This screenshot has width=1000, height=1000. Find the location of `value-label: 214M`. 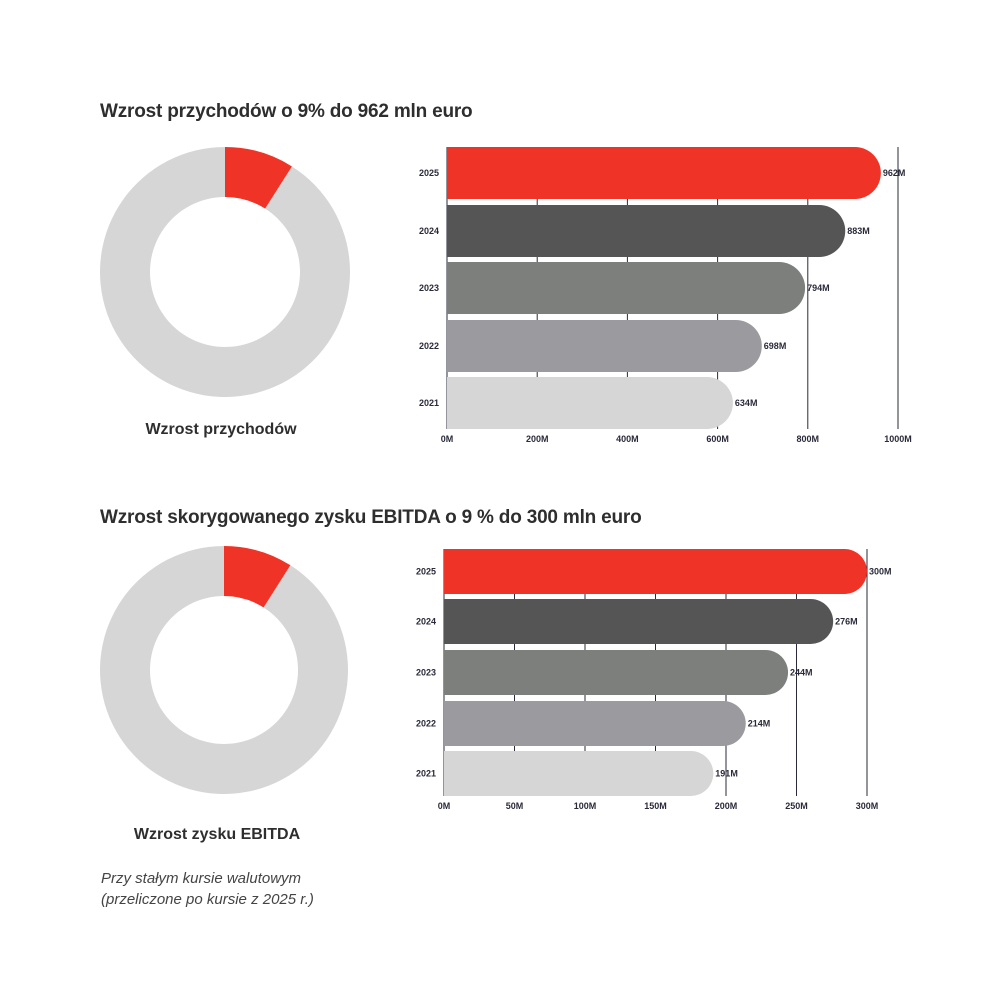

value-label: 214M is located at coordinates (759, 724).